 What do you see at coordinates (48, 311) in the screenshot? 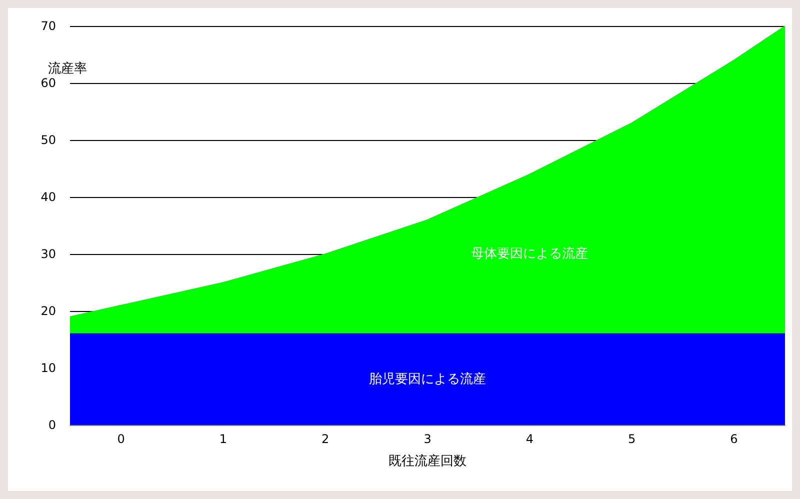
I see `y-tick-label: 20` at bounding box center [48, 311].